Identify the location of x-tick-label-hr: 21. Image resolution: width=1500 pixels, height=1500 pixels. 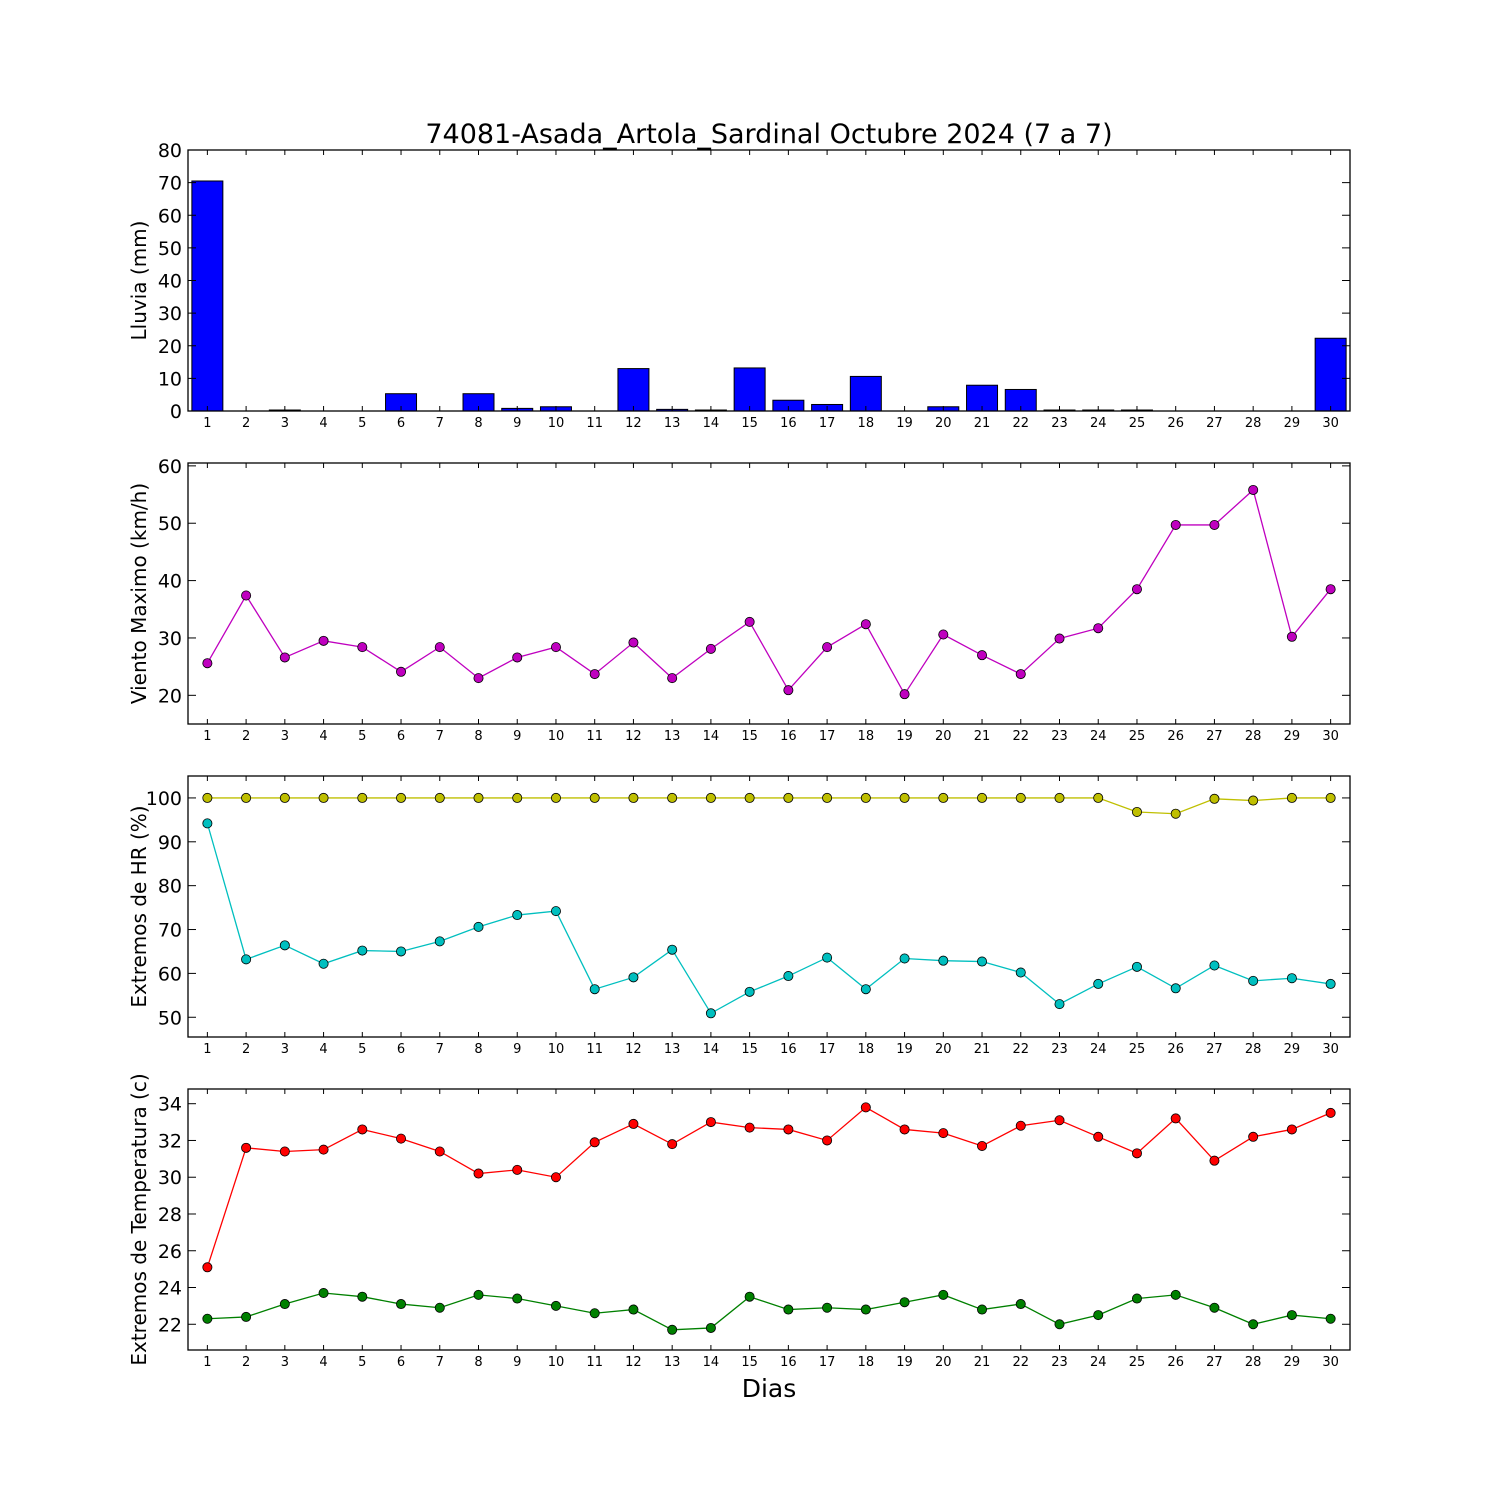
(982, 1049).